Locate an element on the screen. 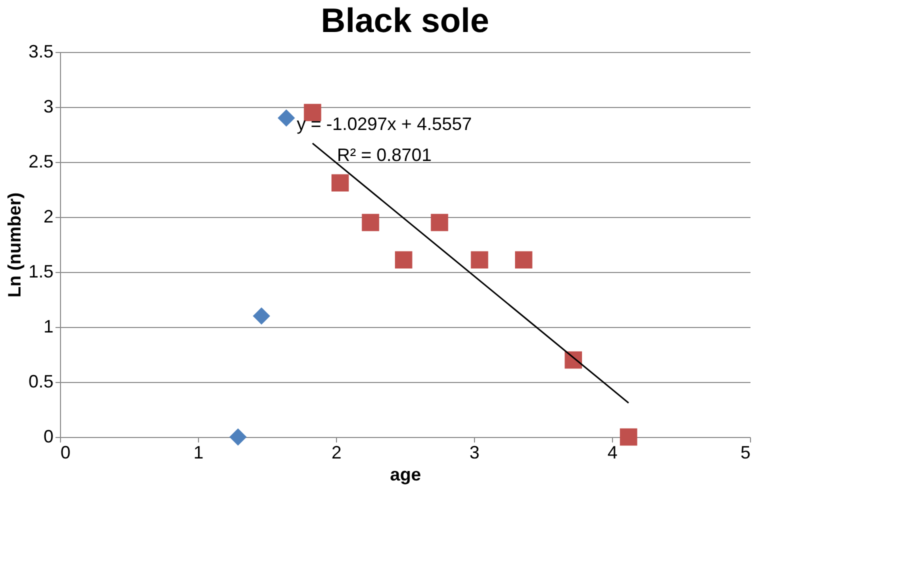  annotation: y = -1.0297x + 4.5557 is located at coordinates (384, 124).